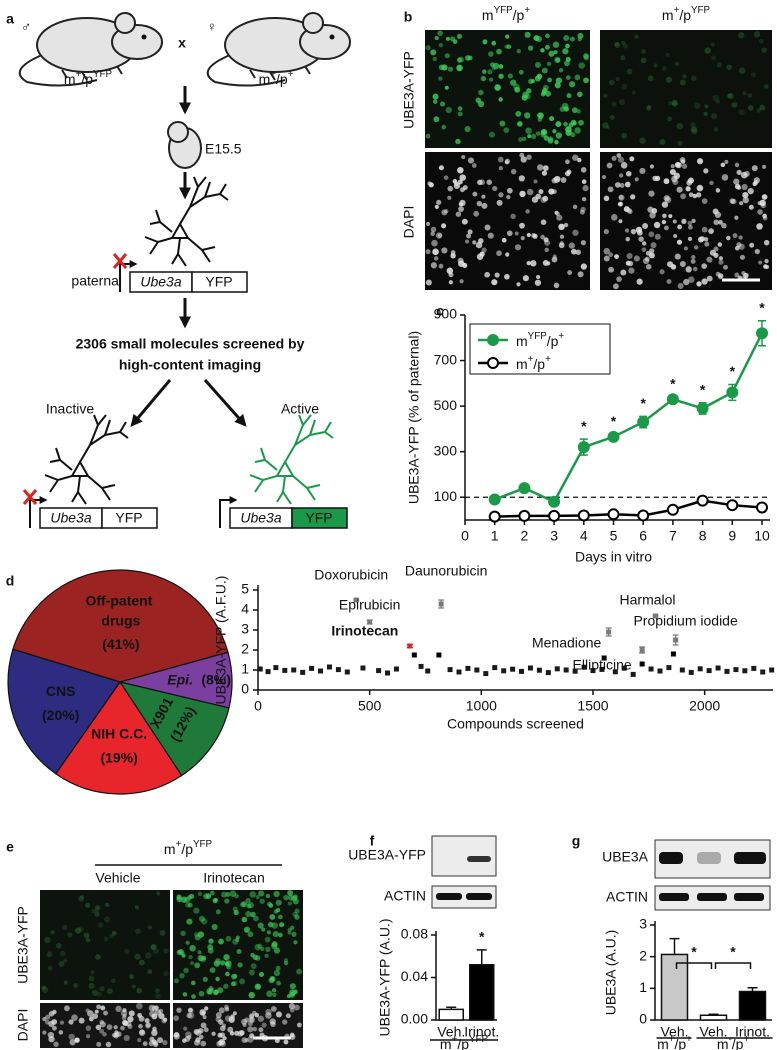  Describe the element at coordinates (285, 468) in the screenshot. I see `neuron-soma` at that location.